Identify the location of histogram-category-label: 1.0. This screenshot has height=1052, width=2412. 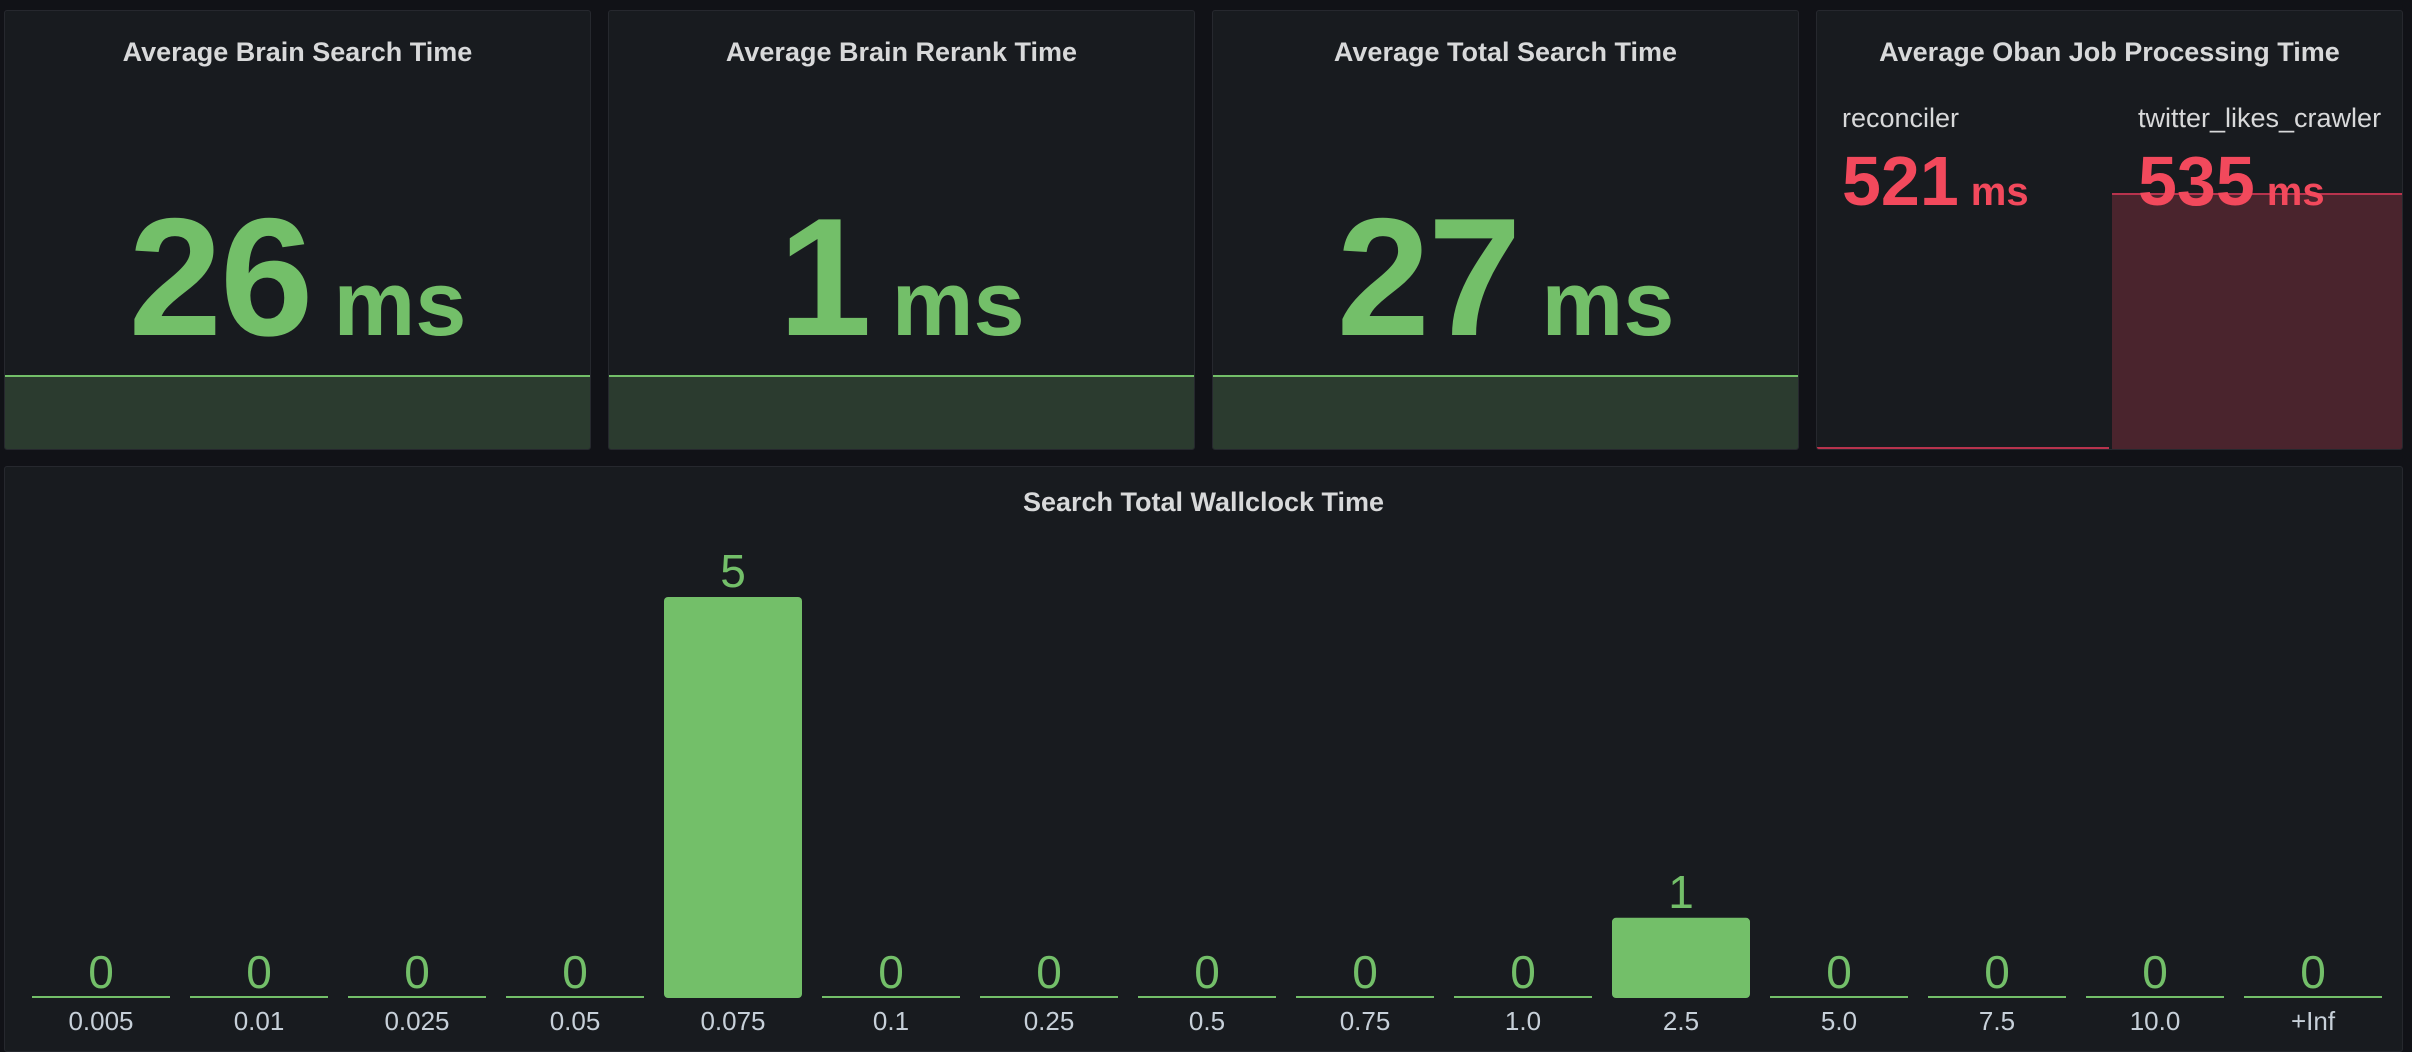
(1523, 1021).